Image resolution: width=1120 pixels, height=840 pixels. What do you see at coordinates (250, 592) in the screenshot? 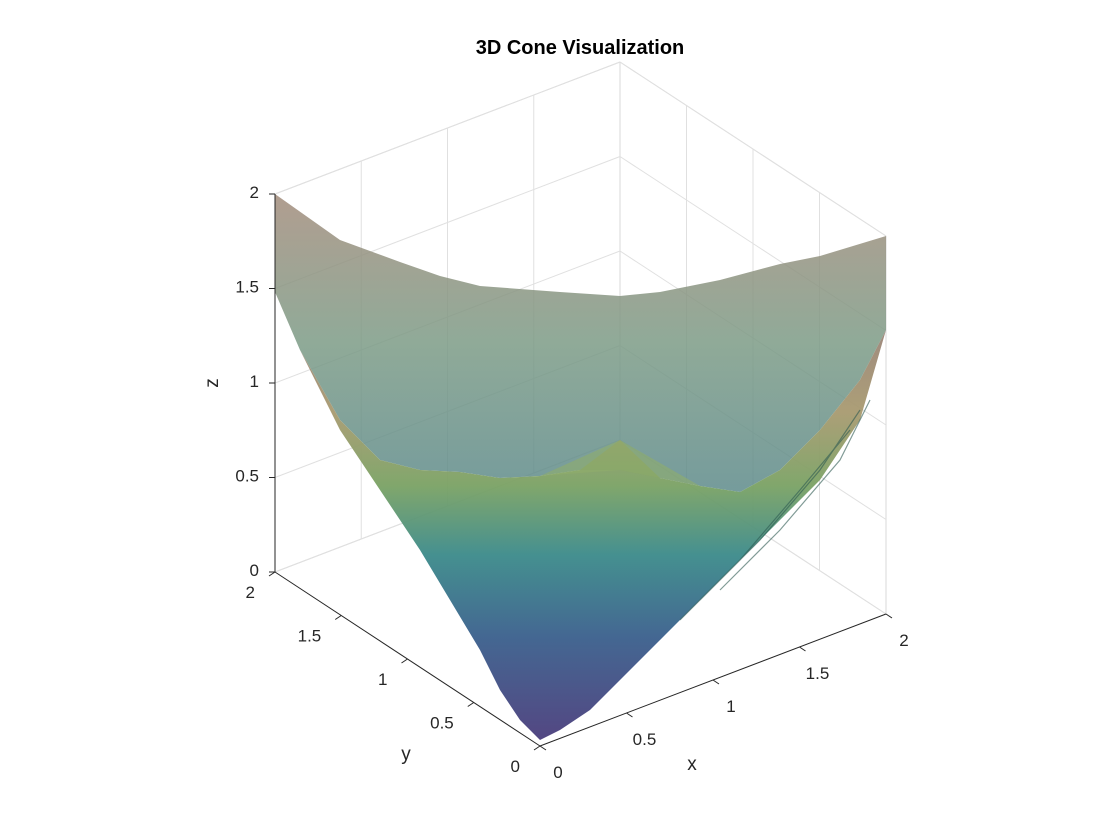
I see `y-tick-label: 2` at bounding box center [250, 592].